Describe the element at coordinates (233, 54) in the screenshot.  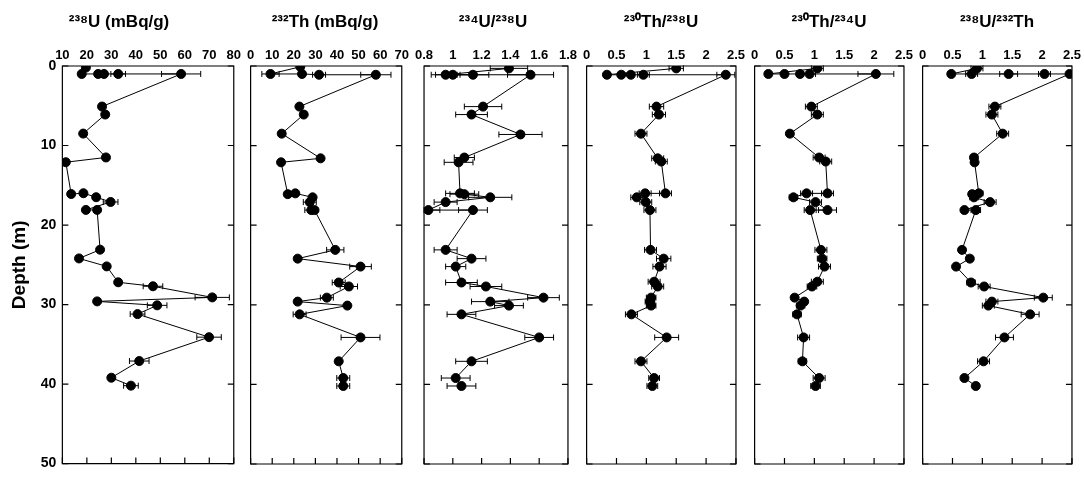
I see `x-tick-label: 80` at that location.